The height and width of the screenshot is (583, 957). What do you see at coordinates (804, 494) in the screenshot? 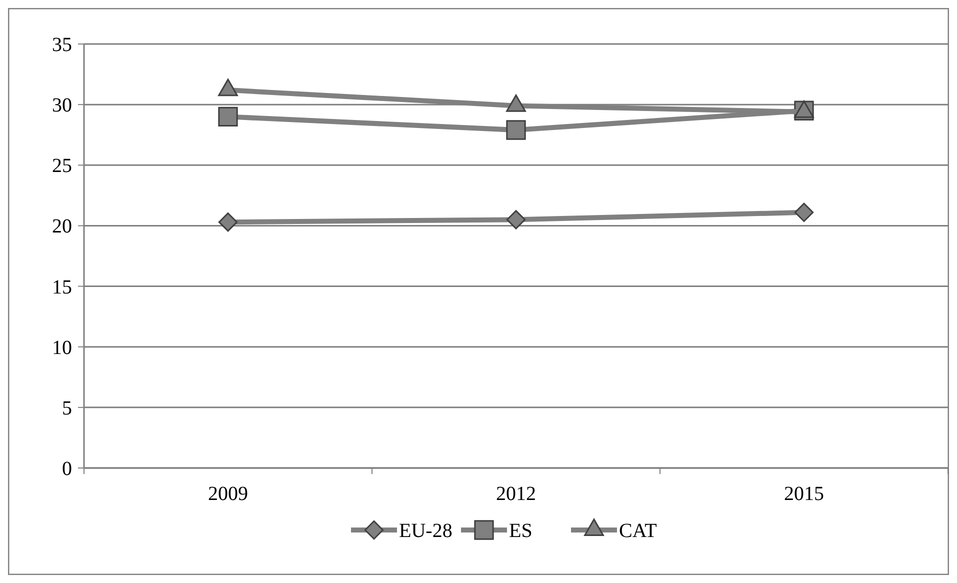
I see `x-tick-label: 2015` at bounding box center [804, 494].